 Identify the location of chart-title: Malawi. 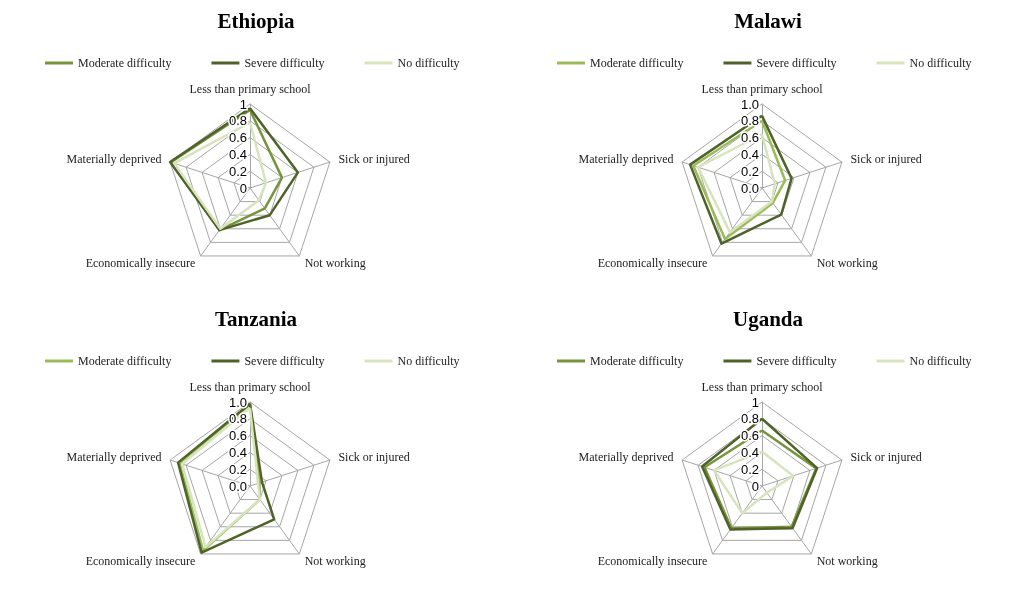
(768, 20).